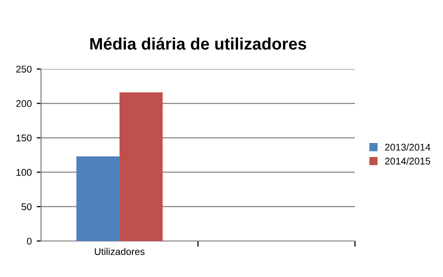 The image size is (443, 277). I want to click on y-tick-label: 50, so click(27, 206).